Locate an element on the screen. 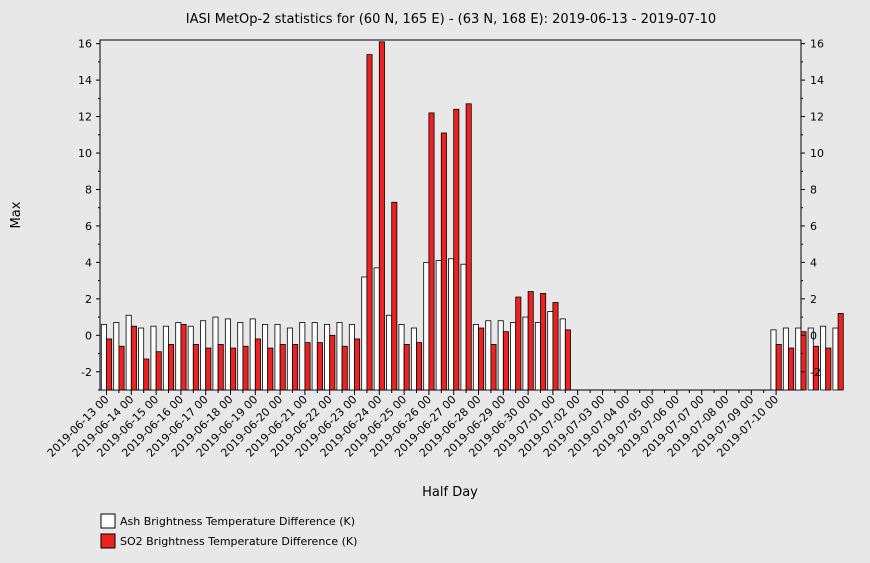 Image resolution: width=870 pixels, height=563 pixels. y-tick-label-left: 12 is located at coordinates (85, 117).